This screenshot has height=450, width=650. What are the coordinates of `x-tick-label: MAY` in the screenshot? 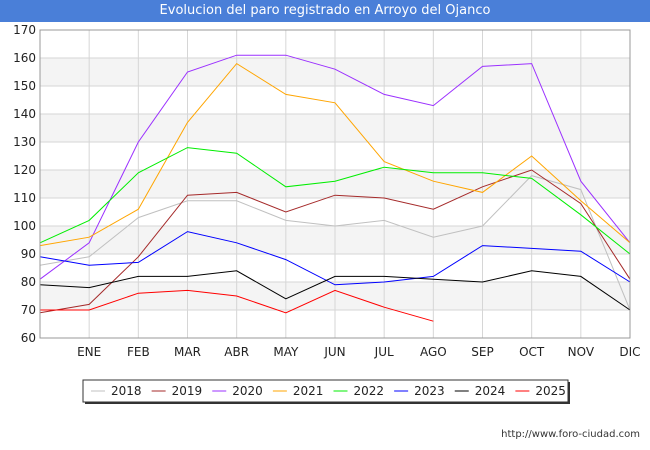 It's located at (286, 352).